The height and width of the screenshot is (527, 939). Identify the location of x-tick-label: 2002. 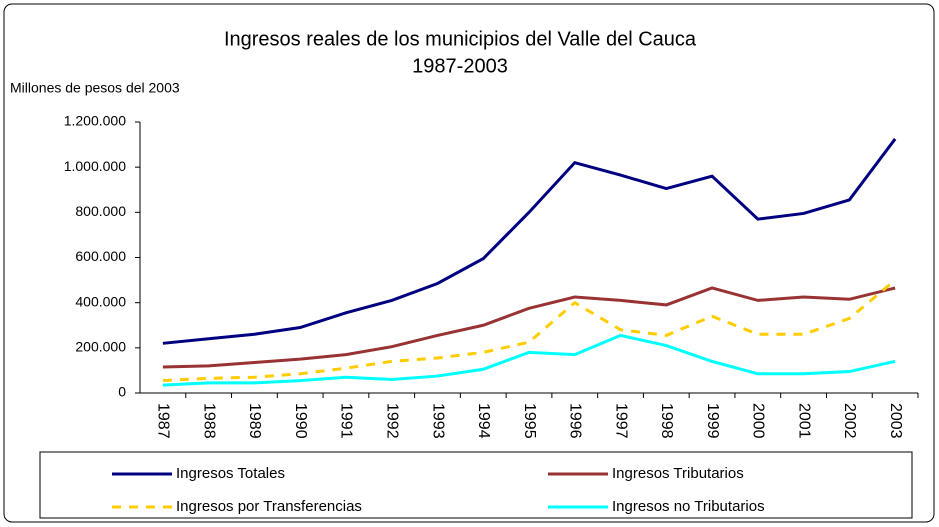
(849, 421).